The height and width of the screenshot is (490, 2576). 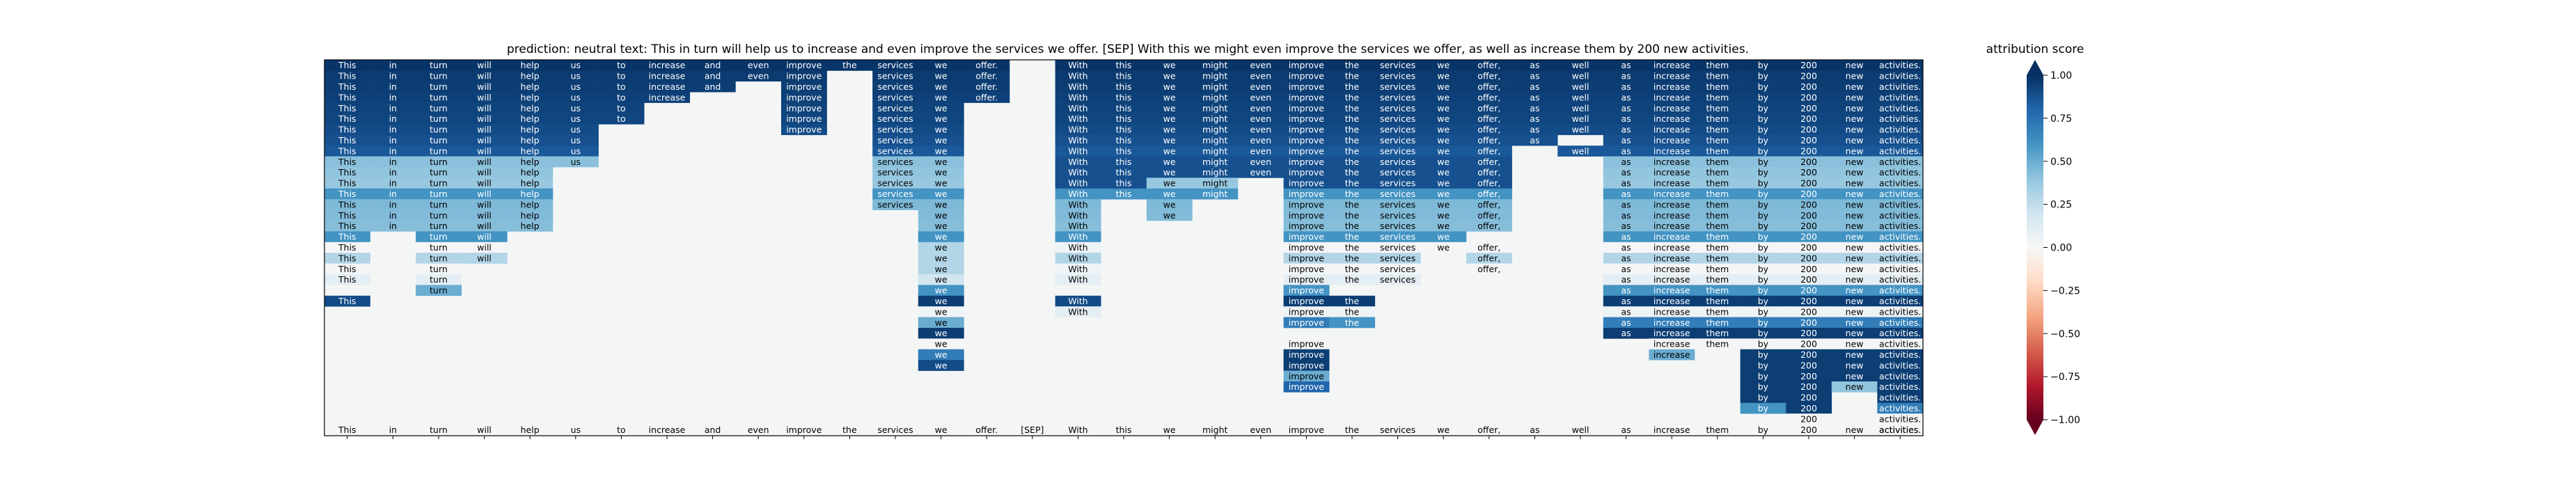 What do you see at coordinates (1900, 376) in the screenshot?
I see `cell-token-label: activities.` at bounding box center [1900, 376].